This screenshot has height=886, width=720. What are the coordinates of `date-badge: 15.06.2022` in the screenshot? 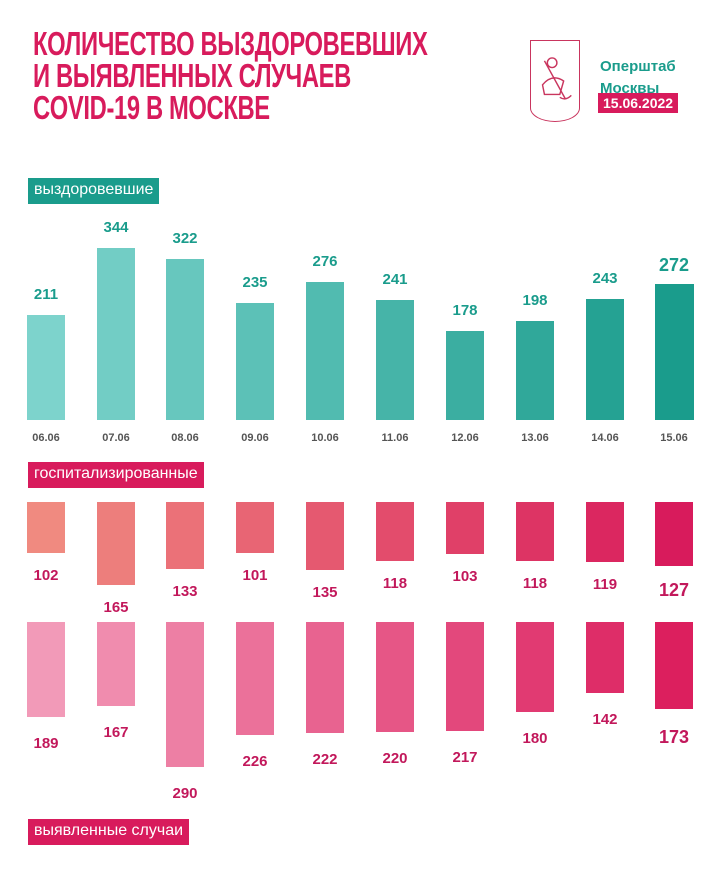 It's located at (638, 103).